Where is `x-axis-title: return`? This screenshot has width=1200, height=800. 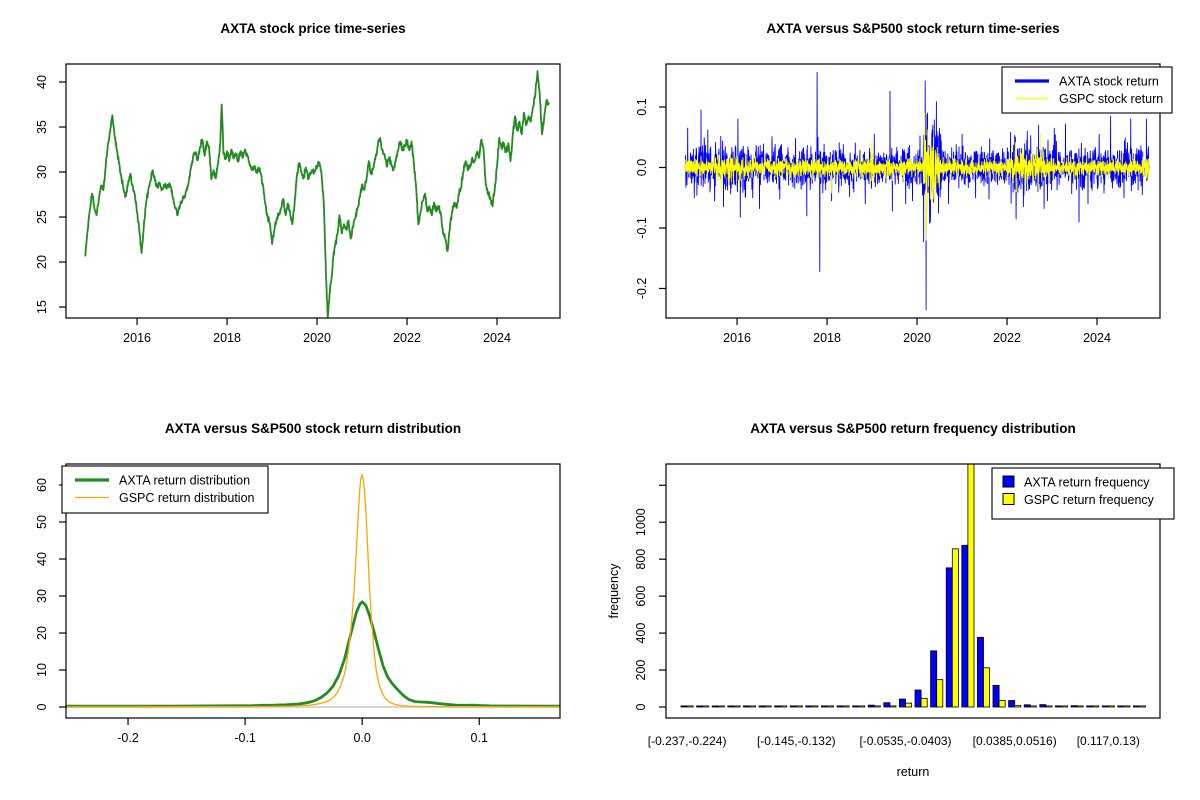
x-axis-title: return is located at coordinates (913, 772).